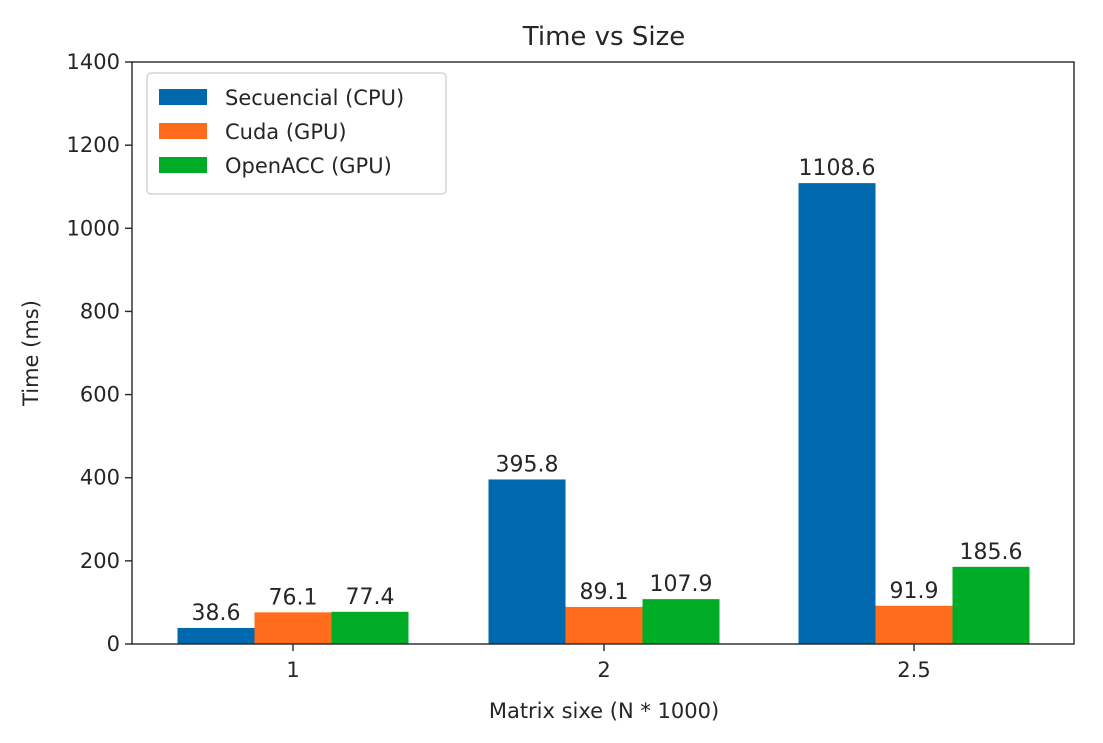 The image size is (1103, 743). What do you see at coordinates (603, 37) in the screenshot?
I see `chart-title: Time vs Size` at bounding box center [603, 37].